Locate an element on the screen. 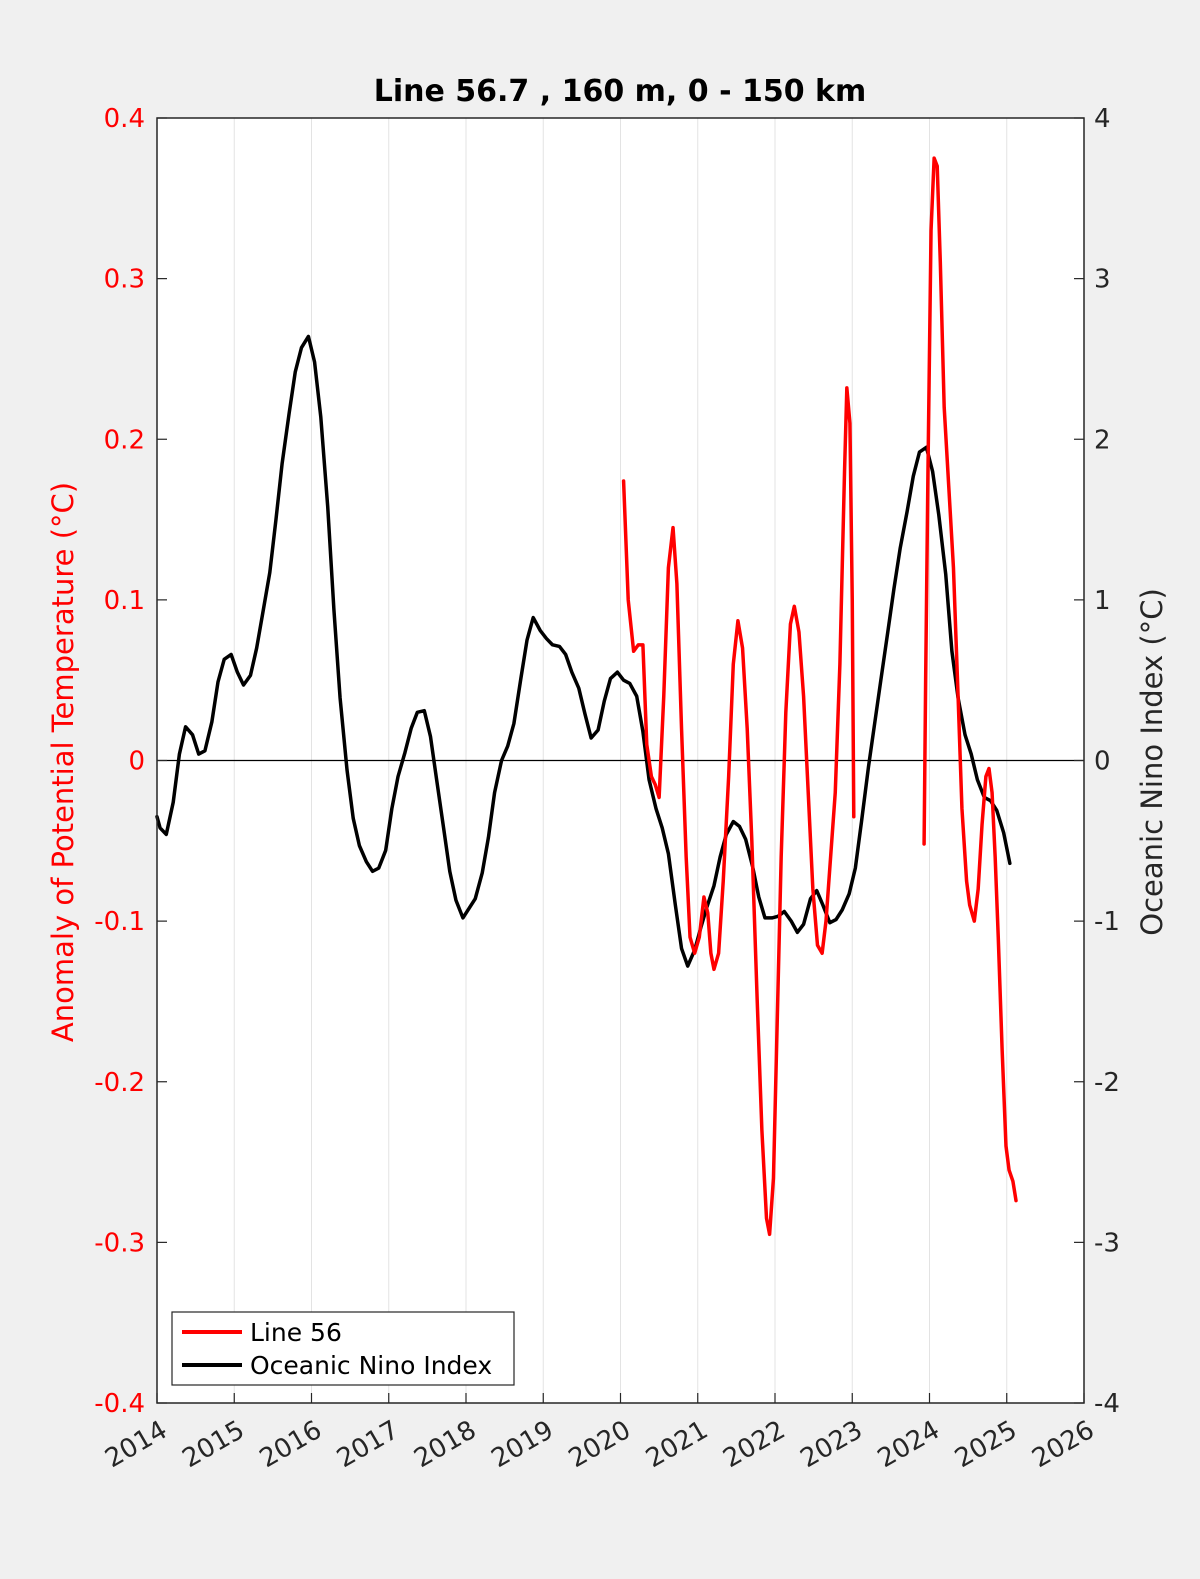  legend-label-oceanic-nino-index: Oceanic Nino Index is located at coordinates (371, 1365).